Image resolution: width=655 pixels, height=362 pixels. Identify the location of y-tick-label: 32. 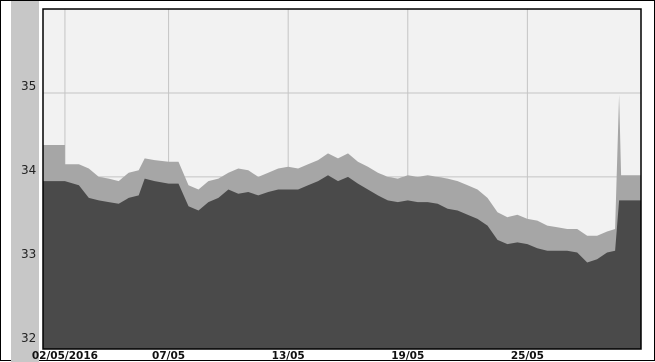
(28, 338).